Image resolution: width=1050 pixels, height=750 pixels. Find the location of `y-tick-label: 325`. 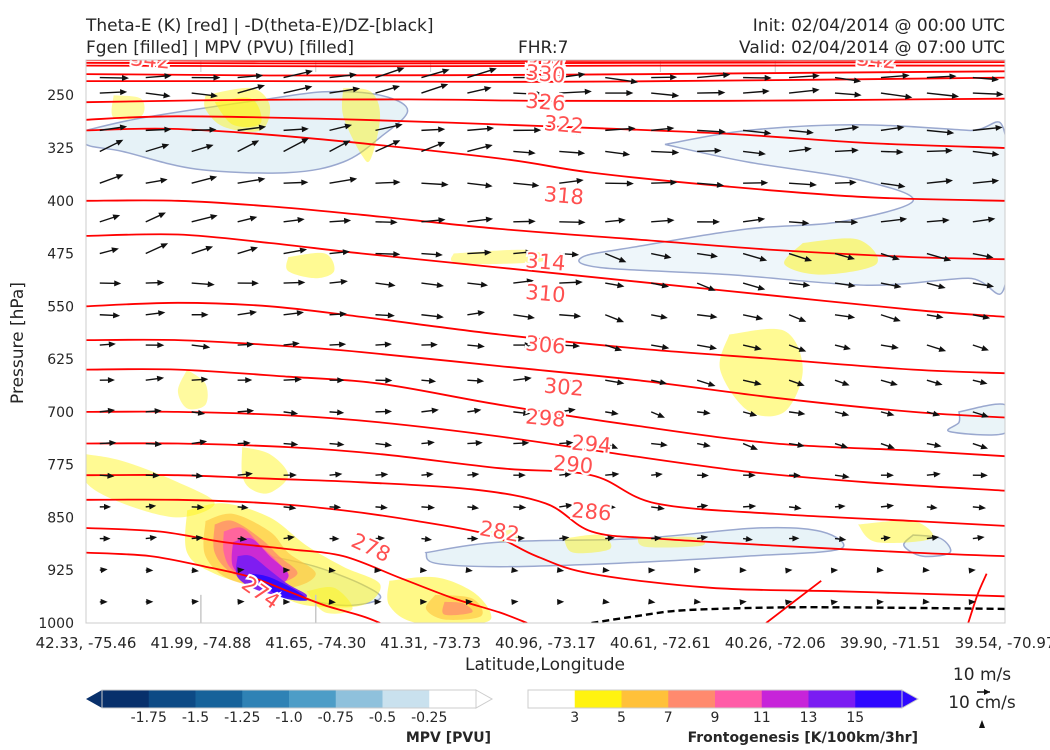

y-tick-label: 325 is located at coordinates (60, 149).